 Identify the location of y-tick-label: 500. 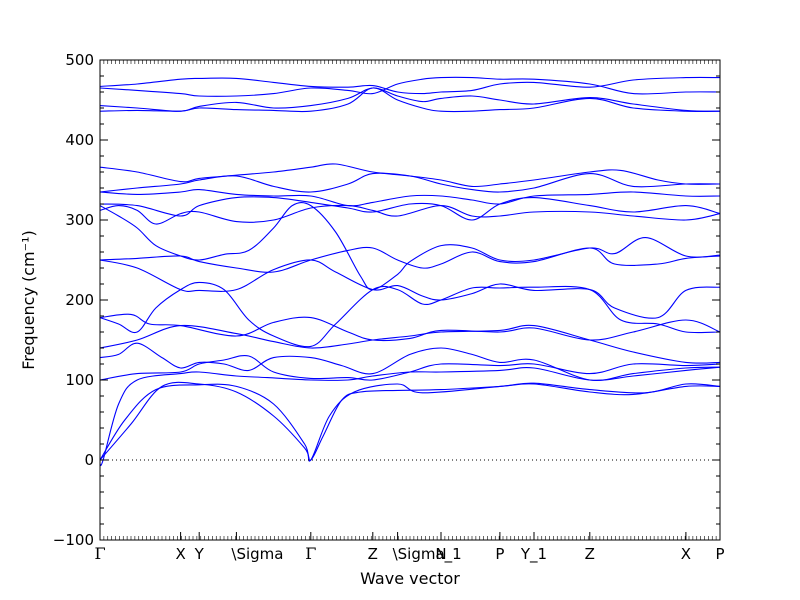
(79, 60).